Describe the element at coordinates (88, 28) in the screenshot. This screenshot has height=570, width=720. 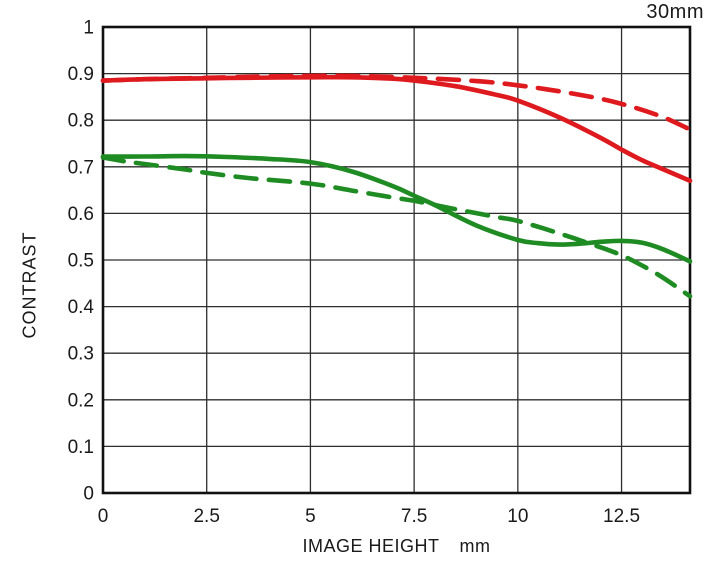
I see `y-tick-label: 1` at that location.